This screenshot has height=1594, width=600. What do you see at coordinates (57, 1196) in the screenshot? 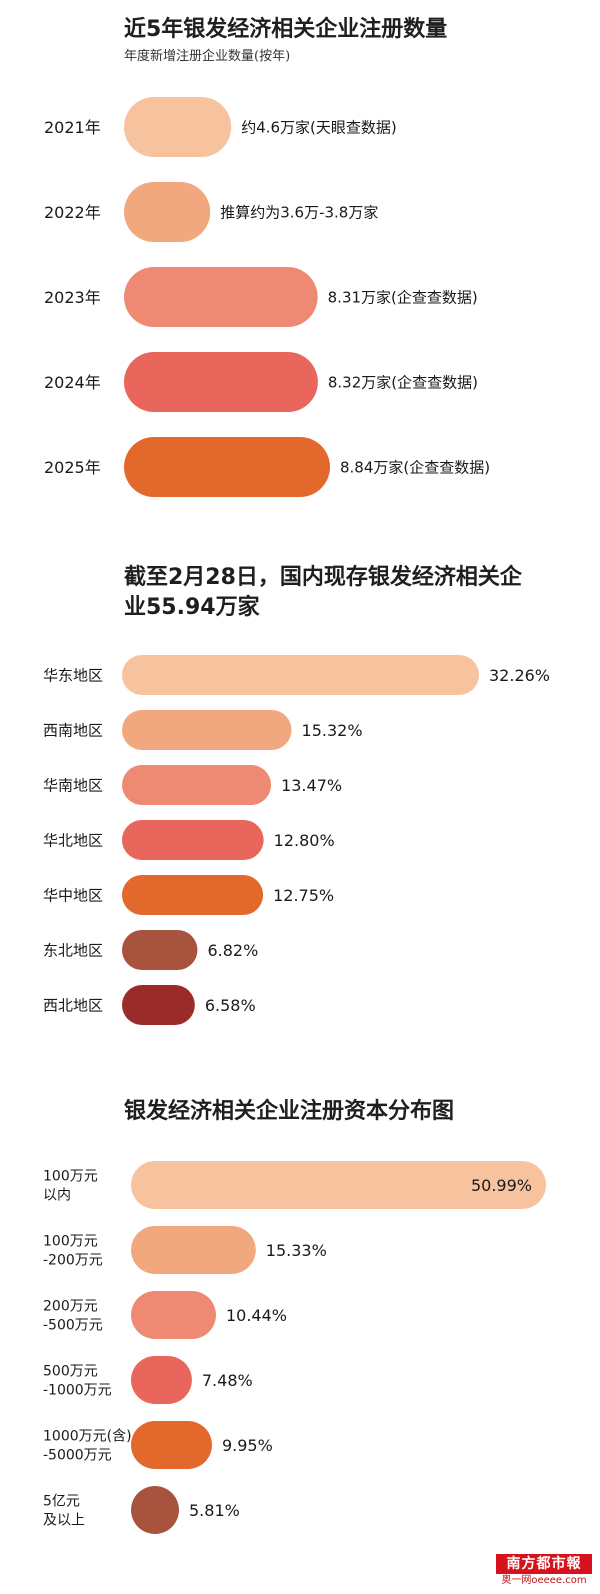
I see `chart3-category-label: 以内` at bounding box center [57, 1196].